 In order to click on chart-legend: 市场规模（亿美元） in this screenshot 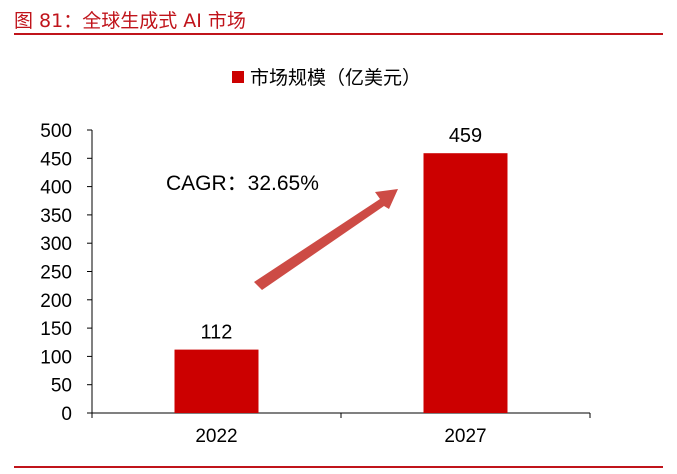, I will do `click(326, 78)`.